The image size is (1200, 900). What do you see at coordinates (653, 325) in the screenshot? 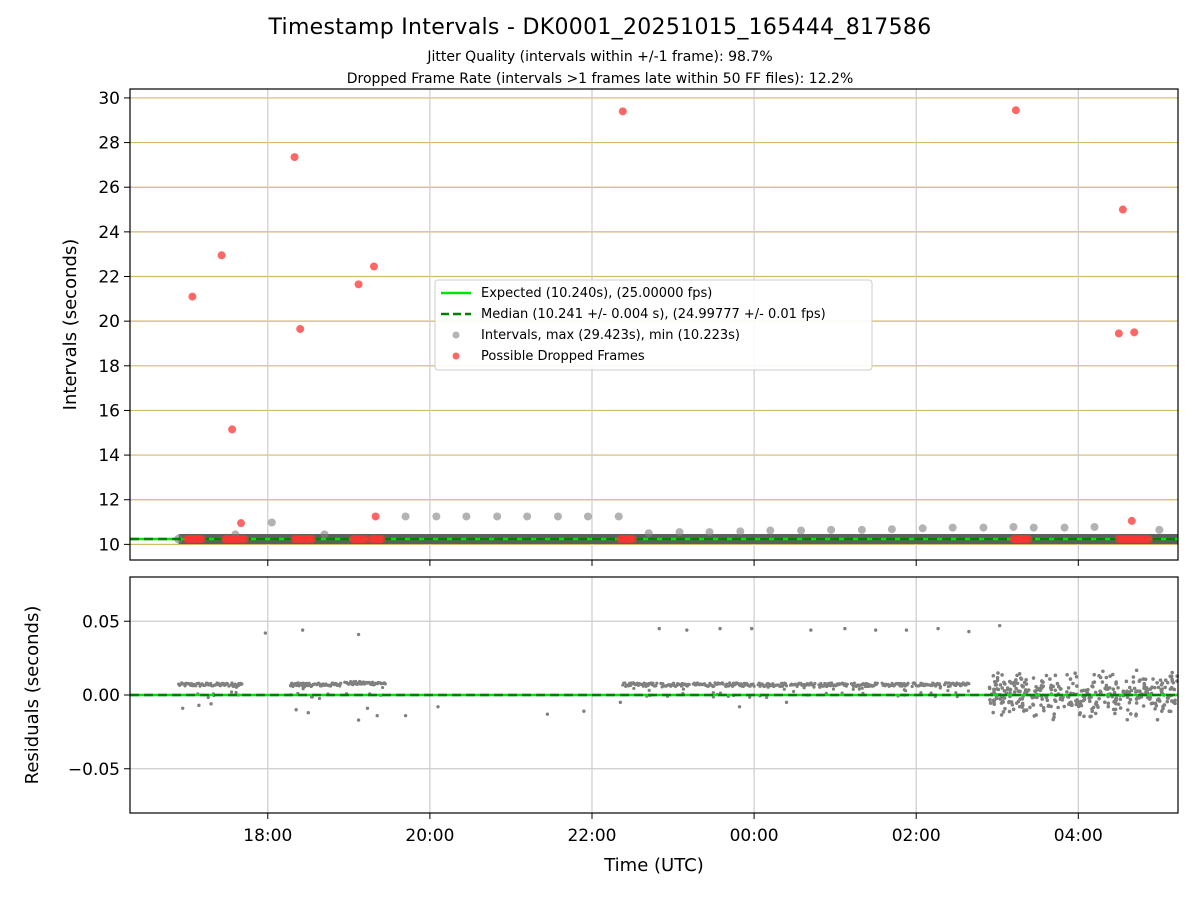
I see `legend-box` at bounding box center [653, 325].